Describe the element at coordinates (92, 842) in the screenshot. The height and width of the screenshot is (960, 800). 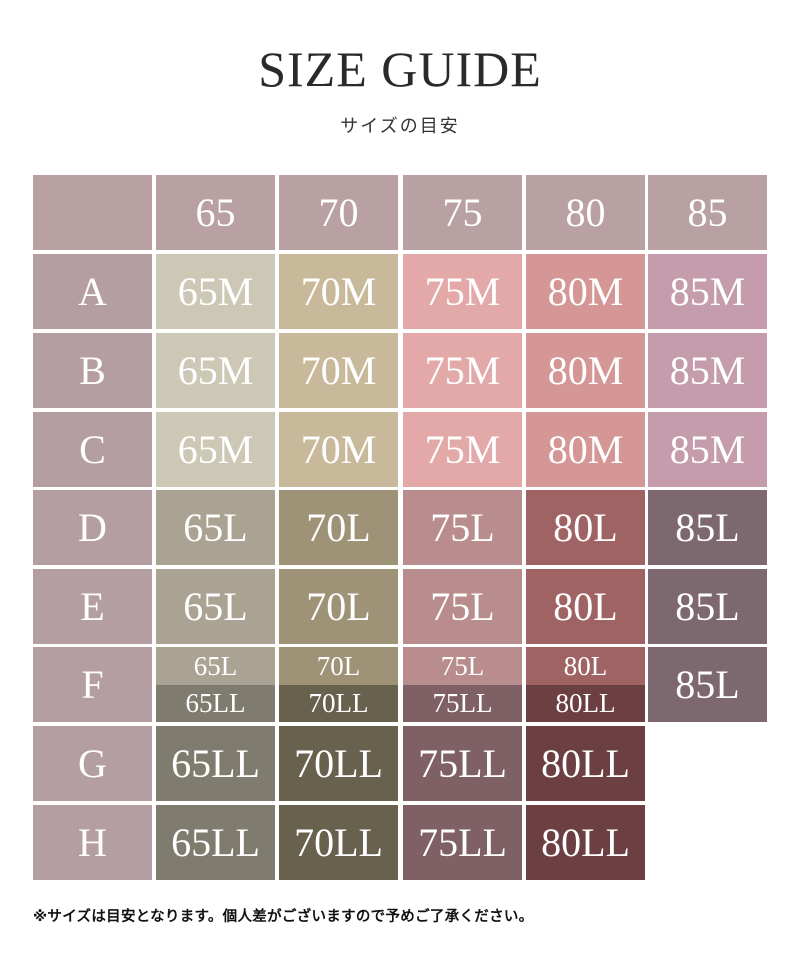
I see `cup-label-cell: H` at that location.